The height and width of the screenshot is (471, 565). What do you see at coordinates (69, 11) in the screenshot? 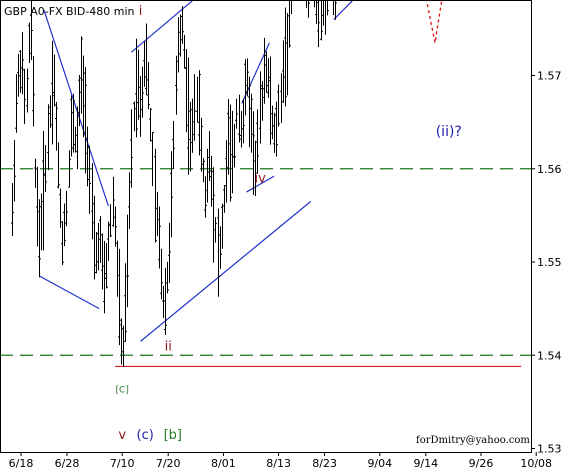
I see `chart-title: GBP A0-FX BID-480 min` at bounding box center [69, 11].